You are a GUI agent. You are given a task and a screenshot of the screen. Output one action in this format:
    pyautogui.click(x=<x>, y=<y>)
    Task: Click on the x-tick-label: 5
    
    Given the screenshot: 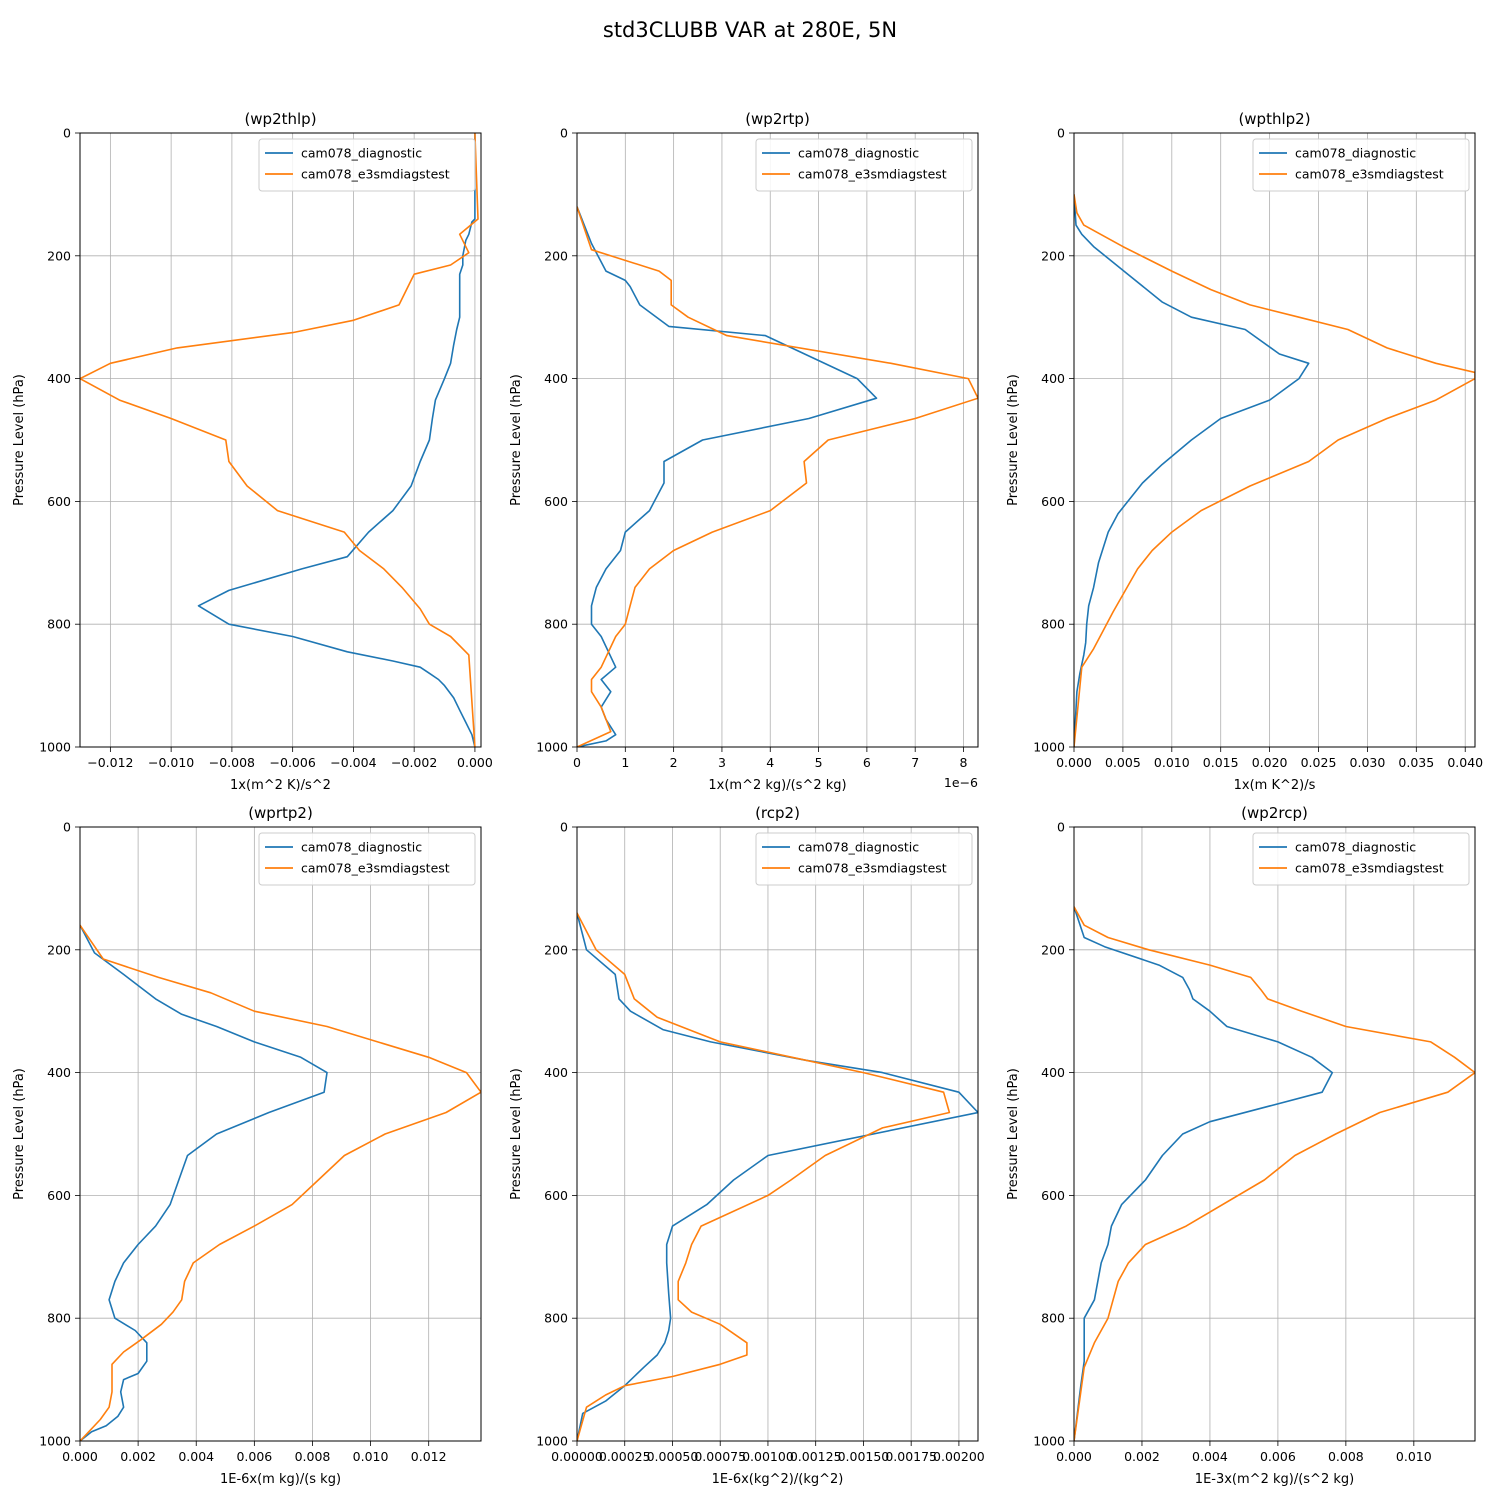 What is the action you would take?
    pyautogui.click(x=819, y=762)
    